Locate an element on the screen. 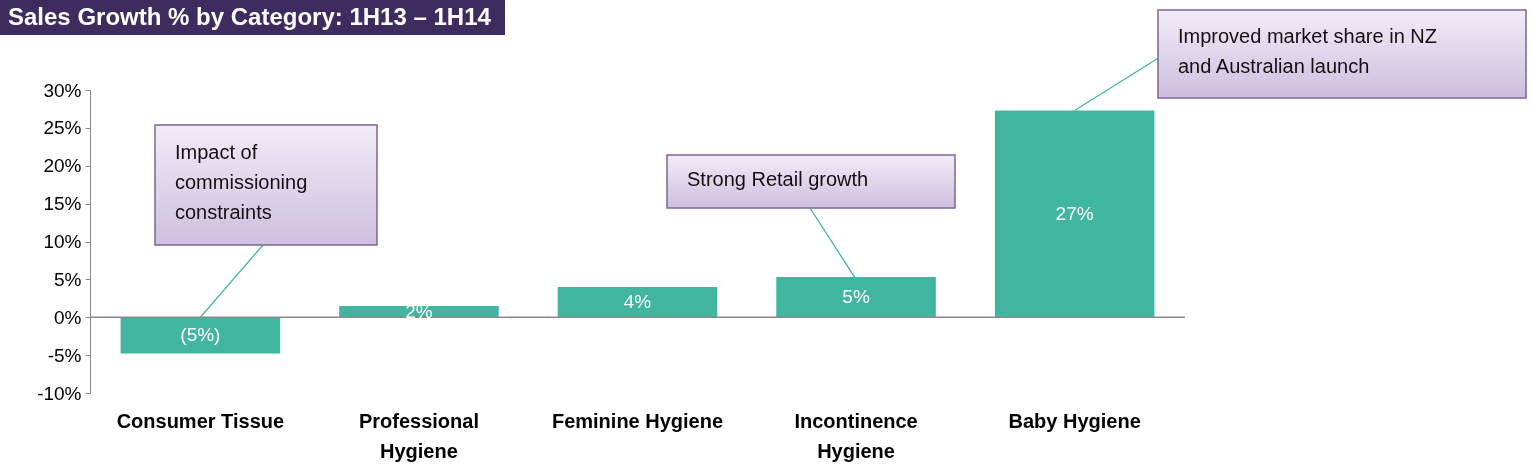 Image resolution: width=1533 pixels, height=469 pixels. y-tick-label: -10% is located at coordinates (59, 393).